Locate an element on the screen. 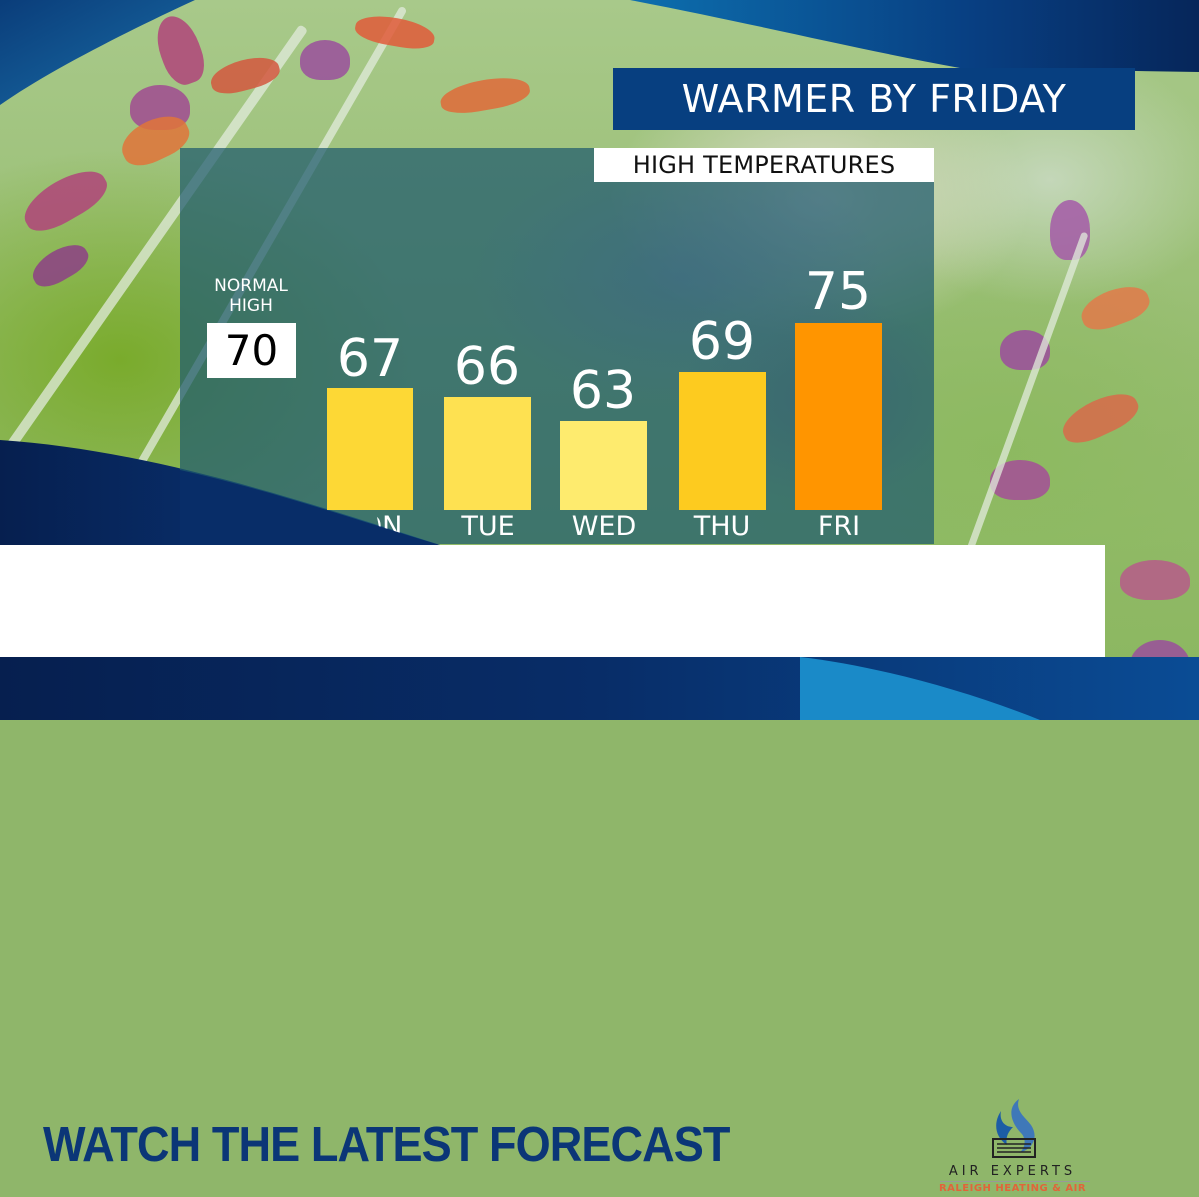 The height and width of the screenshot is (1197, 1199). normal-high-label-line1: NORMAL is located at coordinates (251, 286).